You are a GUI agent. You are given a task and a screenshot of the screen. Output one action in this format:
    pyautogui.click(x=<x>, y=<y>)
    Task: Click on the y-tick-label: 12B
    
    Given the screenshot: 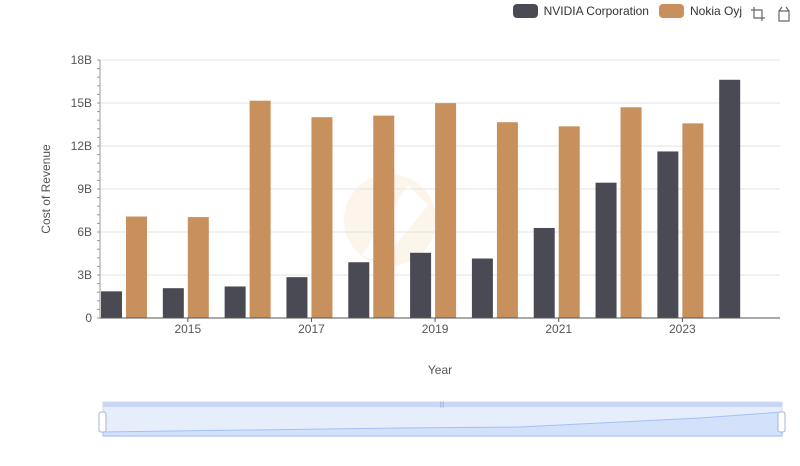 What is the action you would take?
    pyautogui.click(x=81, y=146)
    